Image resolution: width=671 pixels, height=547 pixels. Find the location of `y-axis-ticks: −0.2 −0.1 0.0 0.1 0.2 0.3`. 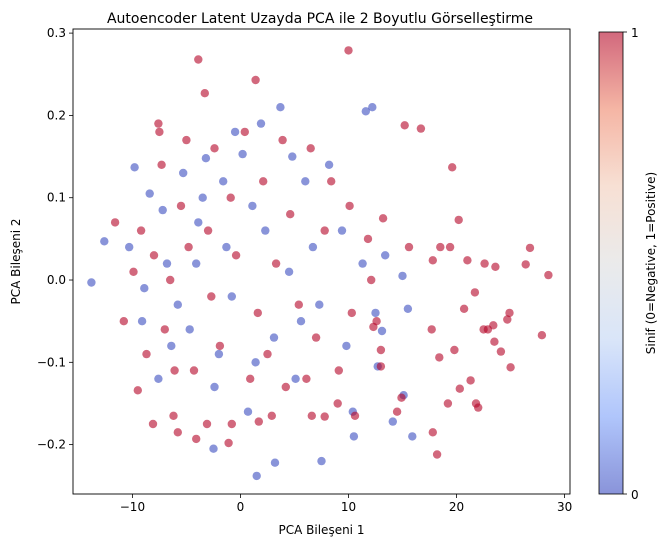

y-axis-ticks: −0.2 −0.1 0.0 0.1 0.2 0.3 is located at coordinates (55, 239).